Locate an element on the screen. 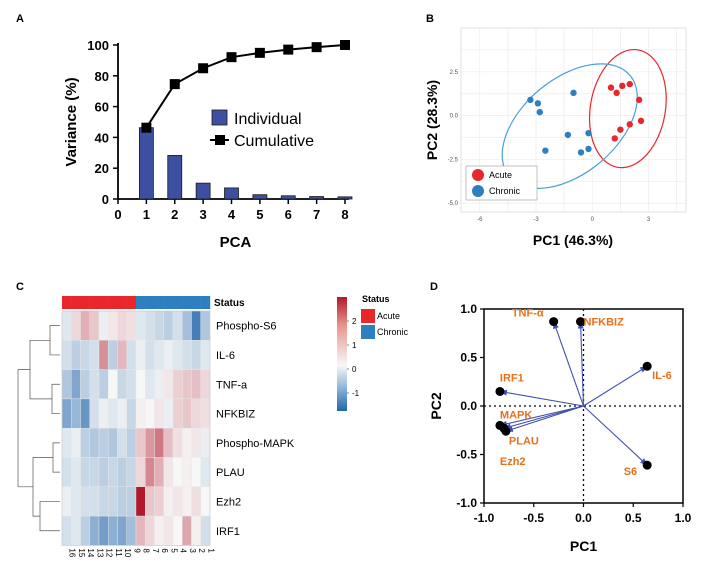 This screenshot has height=586, width=708. column-label: 3 is located at coordinates (192, 550).